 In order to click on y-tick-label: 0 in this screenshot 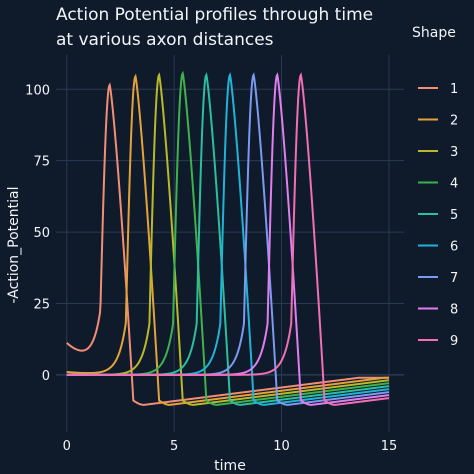, I will do `click(46, 376)`.